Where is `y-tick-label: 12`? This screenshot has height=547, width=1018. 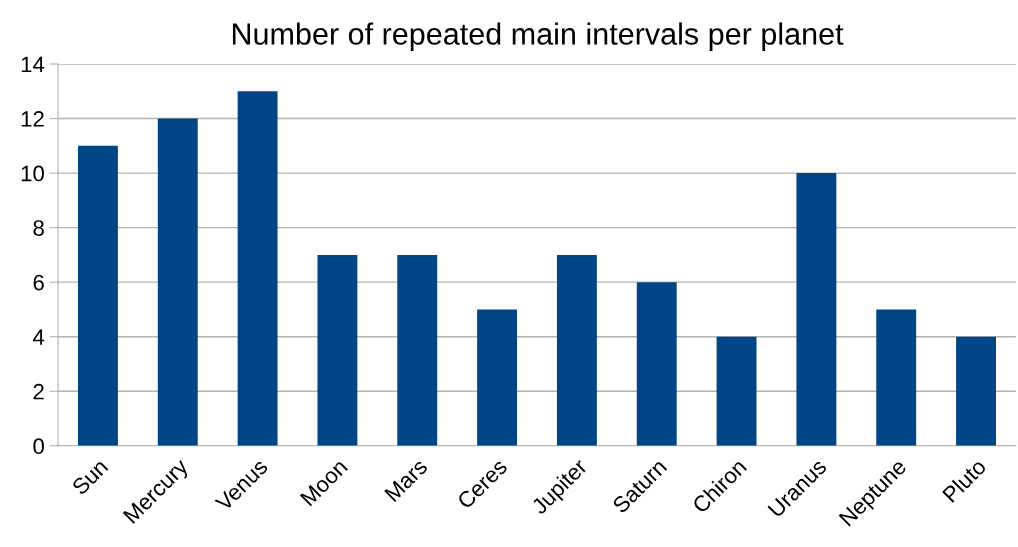
y-tick-label: 12 is located at coordinates (32, 119).